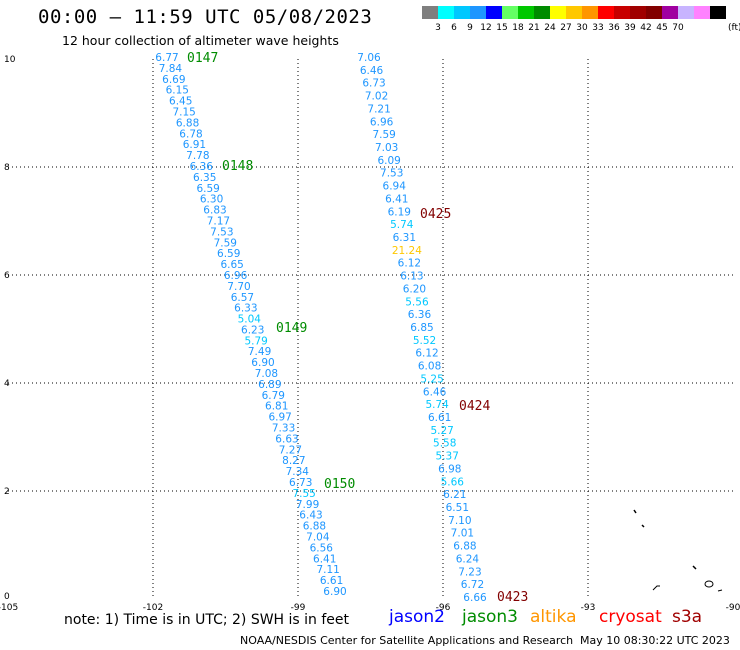 The image size is (740, 650). I want to click on wave-height-value: 6.65, so click(231, 265).